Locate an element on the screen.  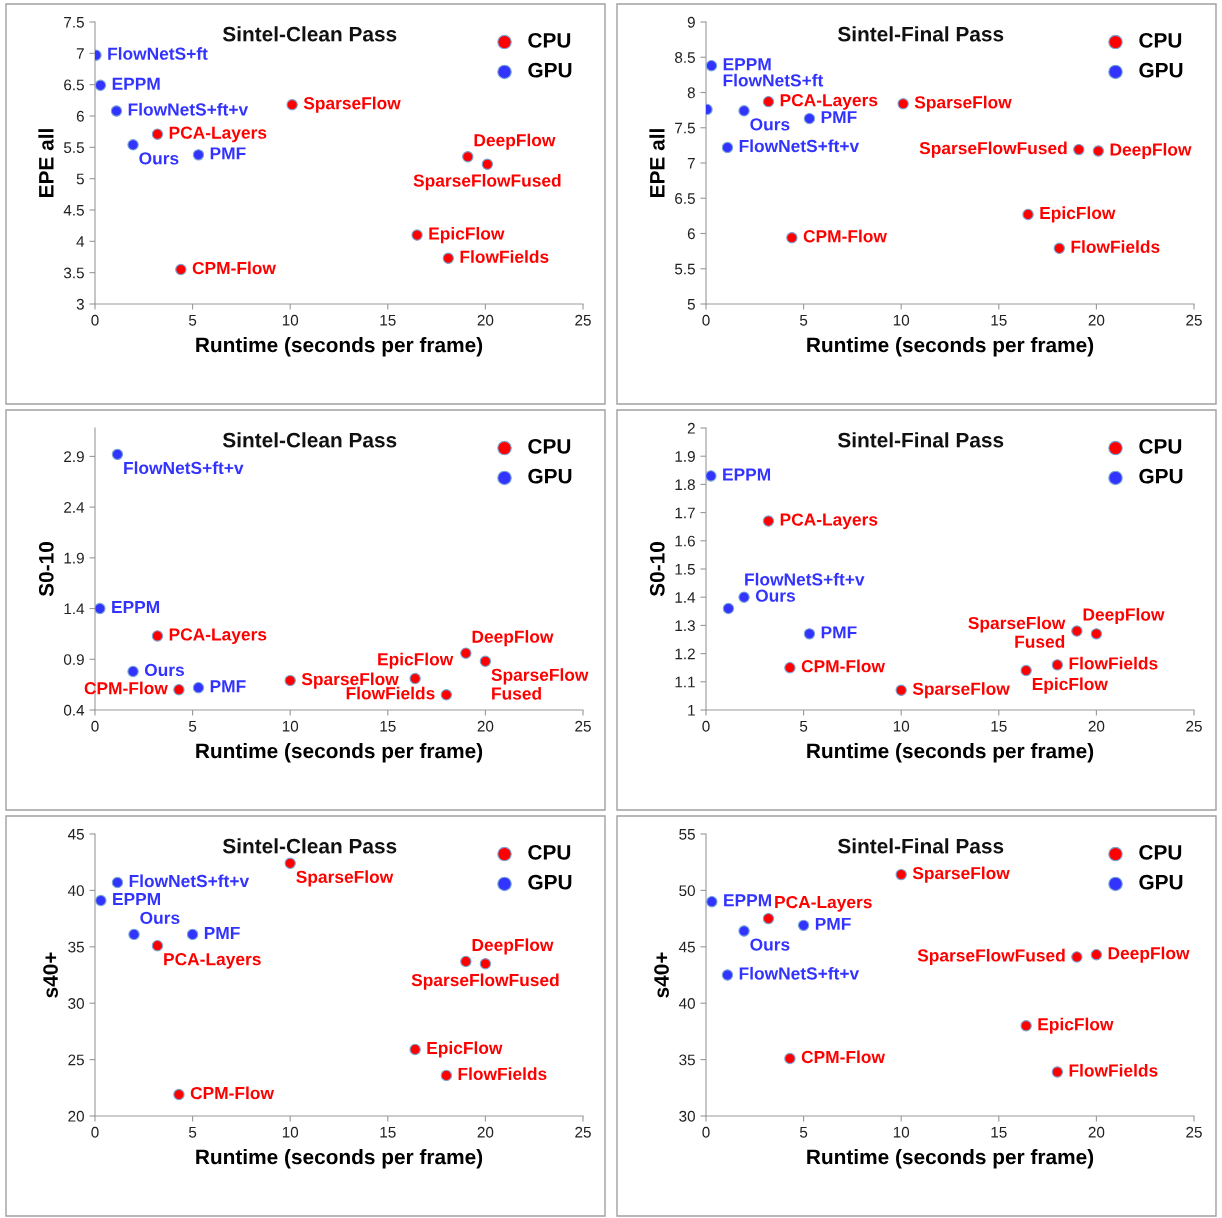
y-tick-label: 1.4 is located at coordinates (74, 609).